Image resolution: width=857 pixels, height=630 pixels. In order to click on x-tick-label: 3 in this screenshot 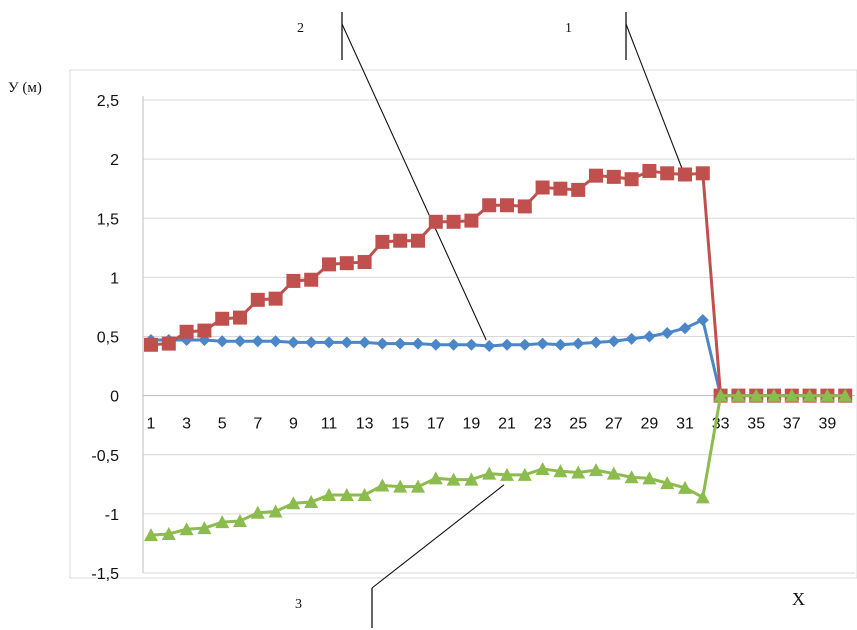, I will do `click(186, 424)`.